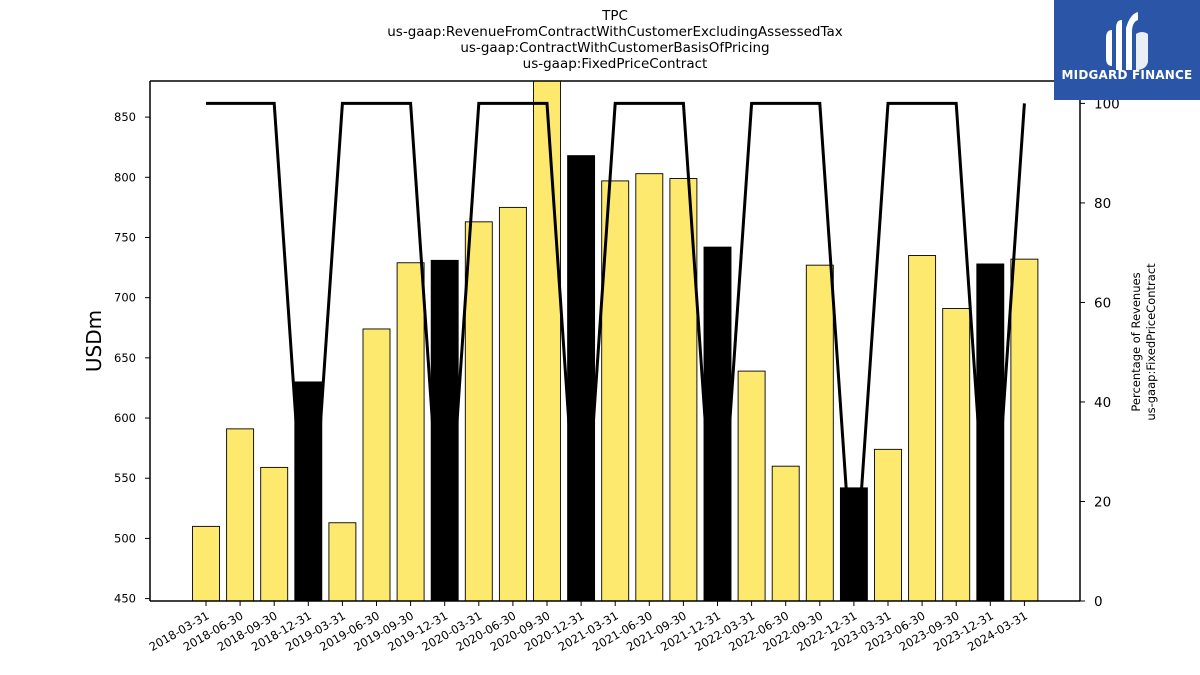 This screenshot has height=675, width=1200. Describe the element at coordinates (125, 418) in the screenshot. I see `y-tick-label: 600` at that location.